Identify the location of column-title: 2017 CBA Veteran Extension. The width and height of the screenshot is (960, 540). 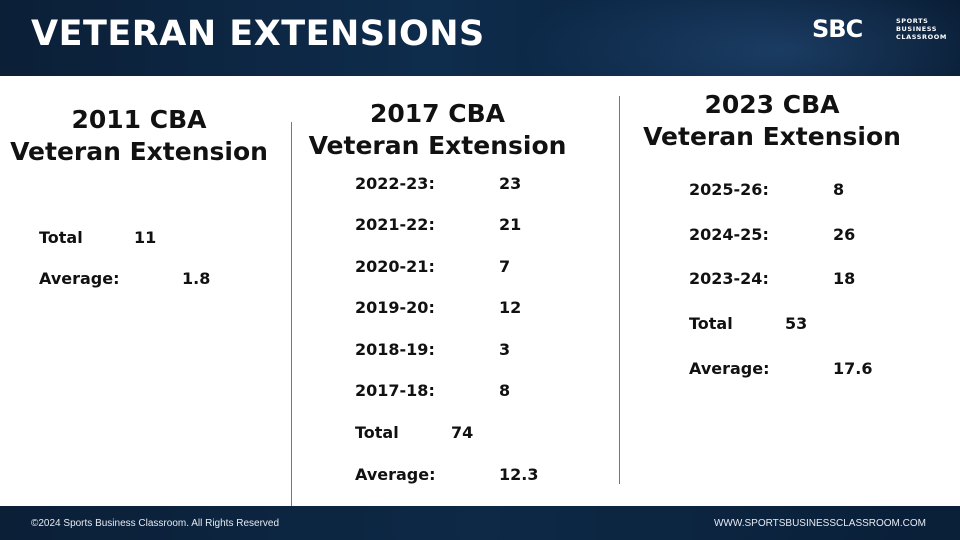
(437, 130).